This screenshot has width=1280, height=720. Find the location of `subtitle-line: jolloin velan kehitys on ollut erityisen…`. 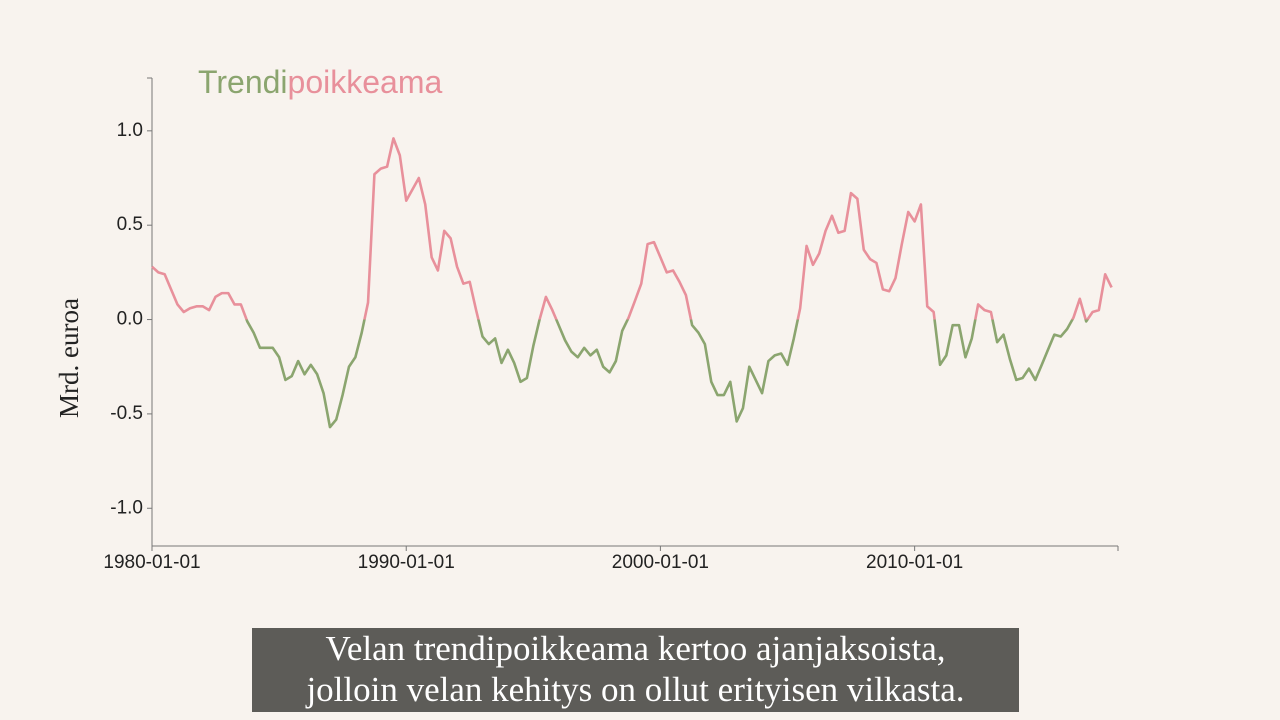

subtitle-line: jolloin velan kehitys on ollut erityisen… is located at coordinates (635, 689).